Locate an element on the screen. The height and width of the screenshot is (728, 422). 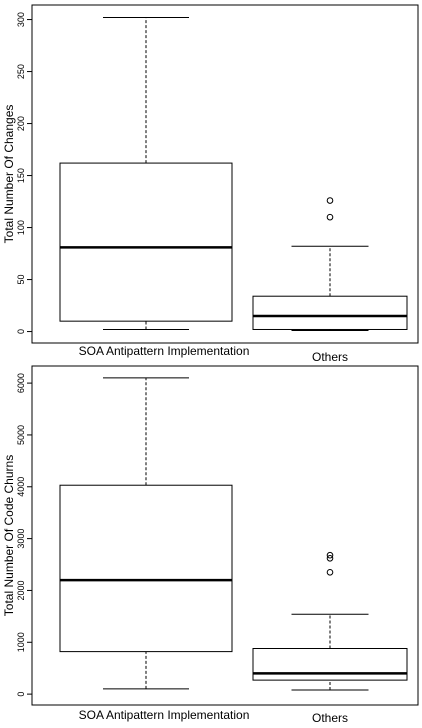
y-tick-label: 200 is located at coordinates (21, 123).